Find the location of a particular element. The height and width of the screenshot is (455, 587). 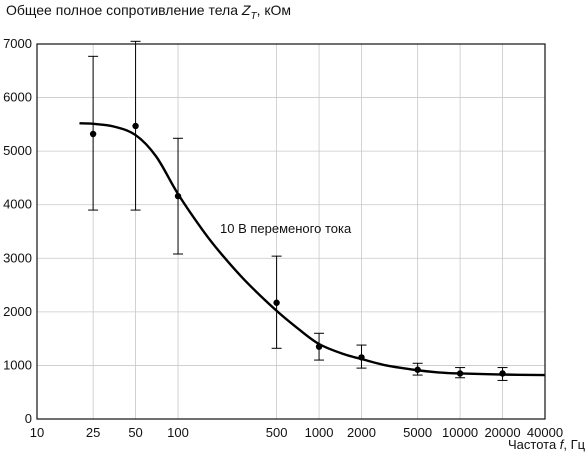

x-tick-label: 20000 is located at coordinates (502, 432).